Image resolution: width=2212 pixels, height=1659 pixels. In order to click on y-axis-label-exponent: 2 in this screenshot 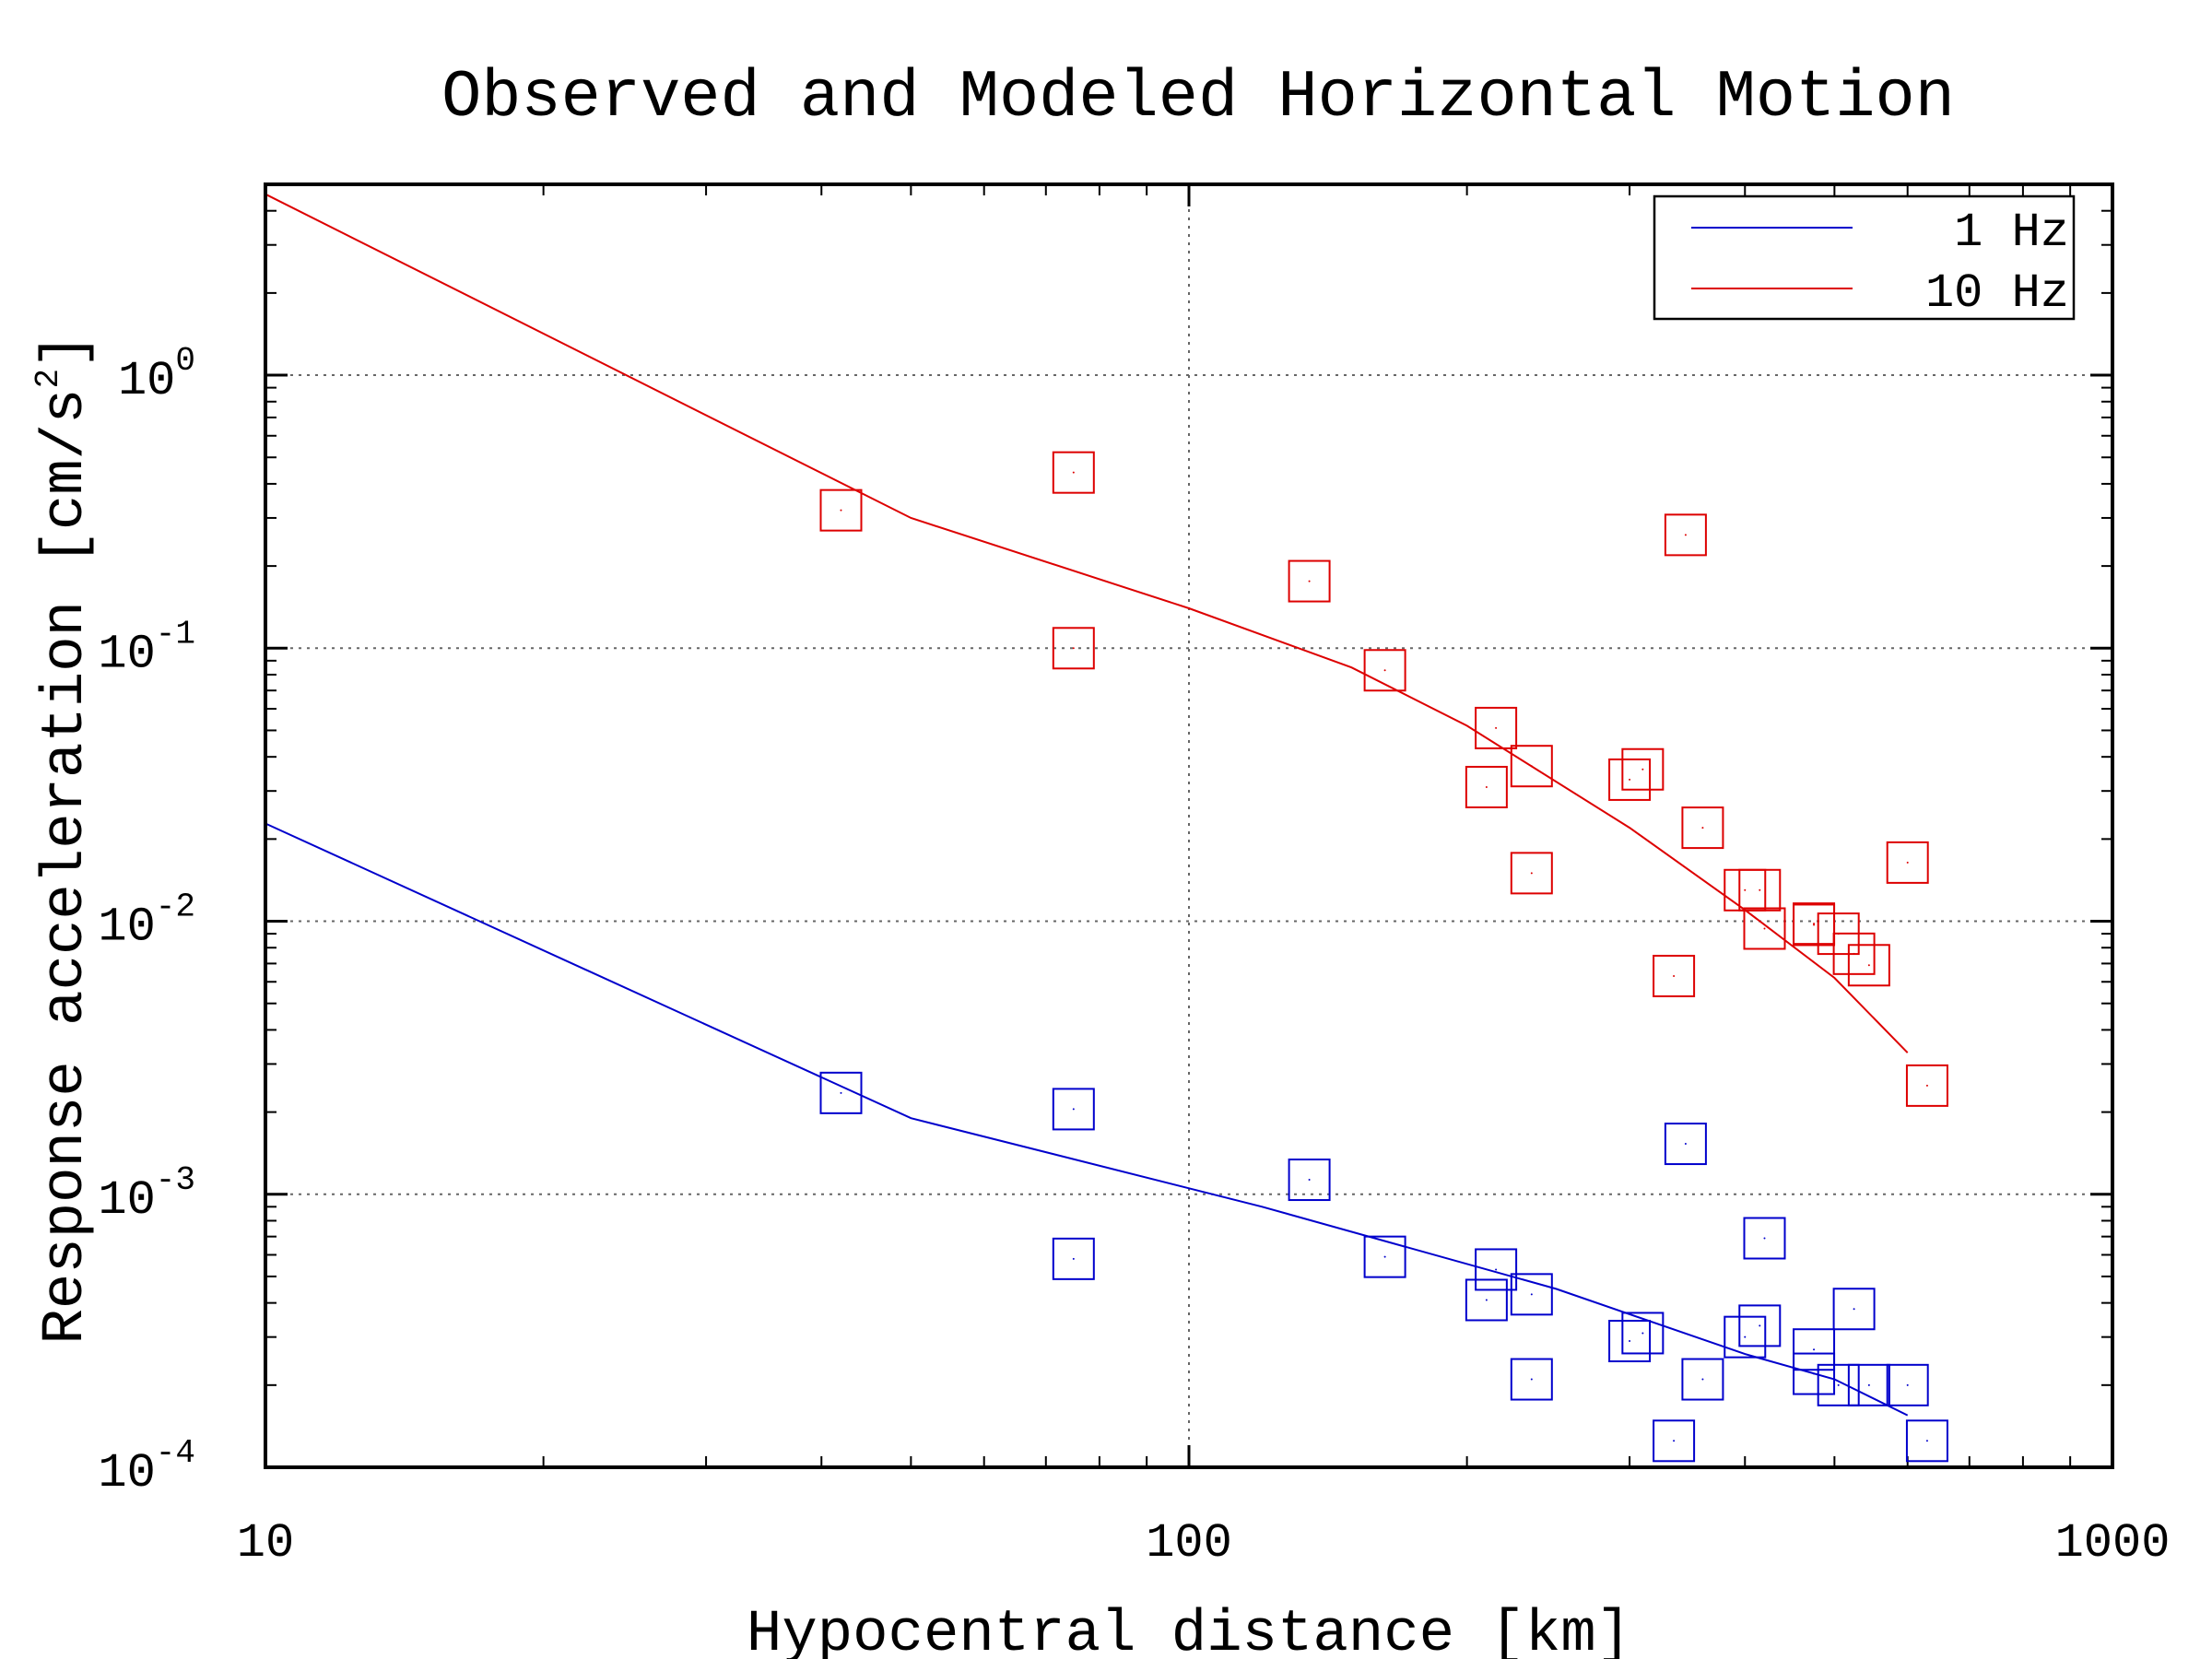, I will do `click(48, 379)`.